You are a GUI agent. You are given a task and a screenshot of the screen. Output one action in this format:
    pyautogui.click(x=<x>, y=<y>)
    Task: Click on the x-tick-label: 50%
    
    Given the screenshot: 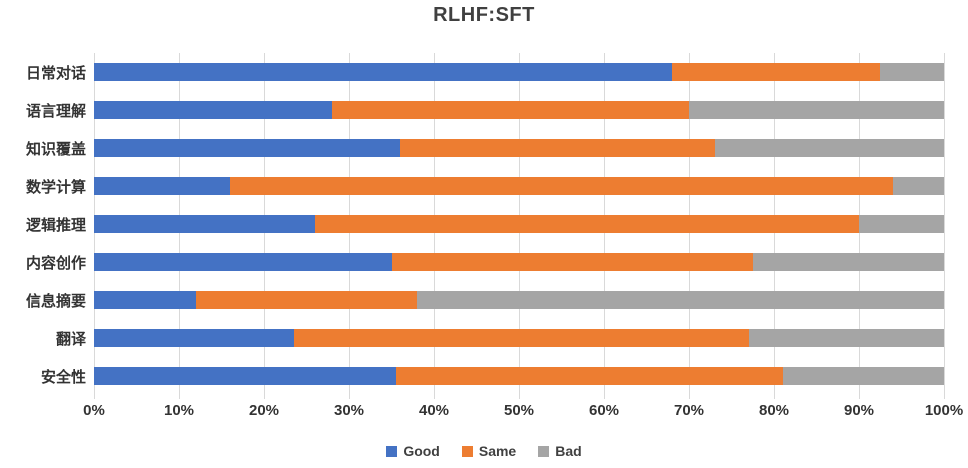 What is the action you would take?
    pyautogui.click(x=519, y=410)
    